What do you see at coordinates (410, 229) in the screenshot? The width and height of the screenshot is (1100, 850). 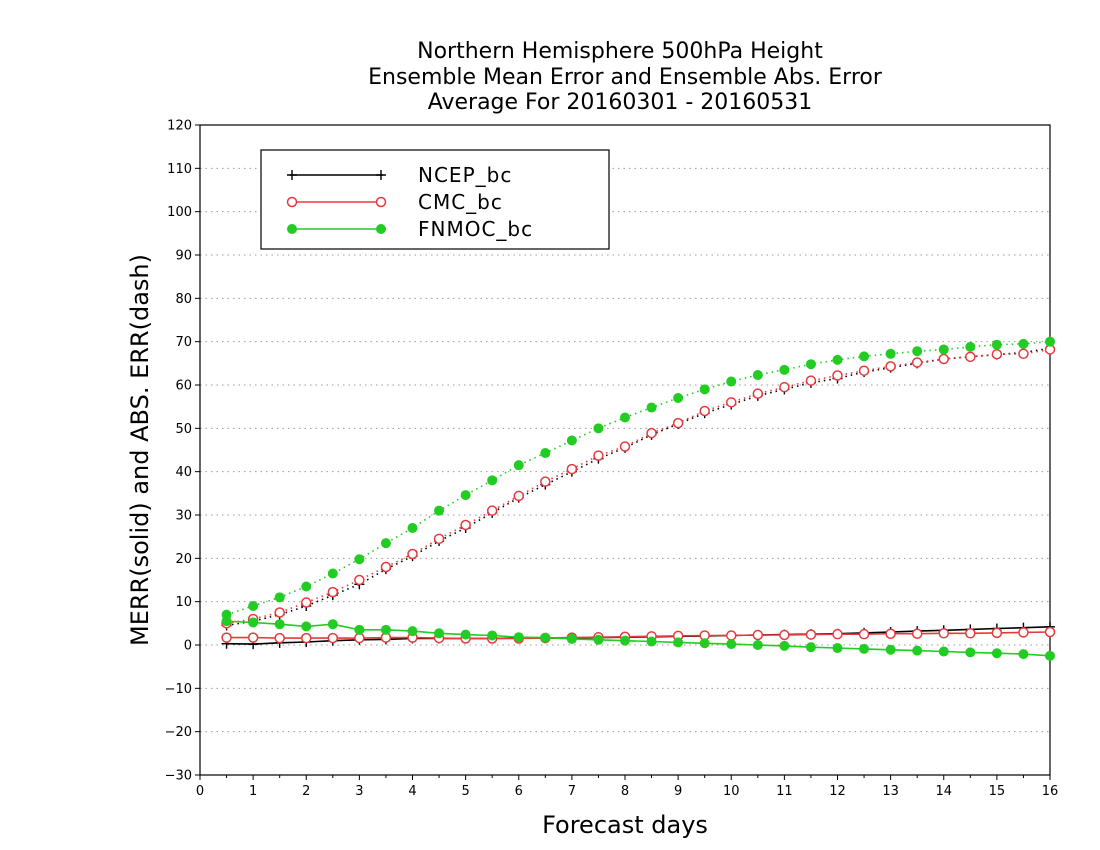 I see `legend-item-fnmoc-bc: FNMOC_bc` at bounding box center [410, 229].